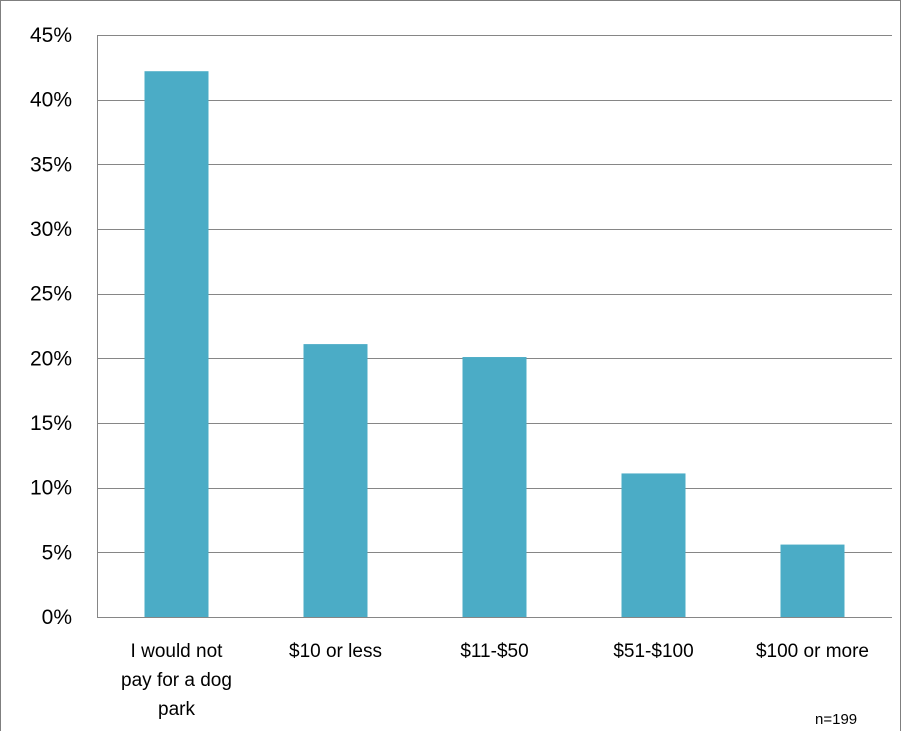 The image size is (902, 732). I want to click on y-tick-label: 20%, so click(51, 358).